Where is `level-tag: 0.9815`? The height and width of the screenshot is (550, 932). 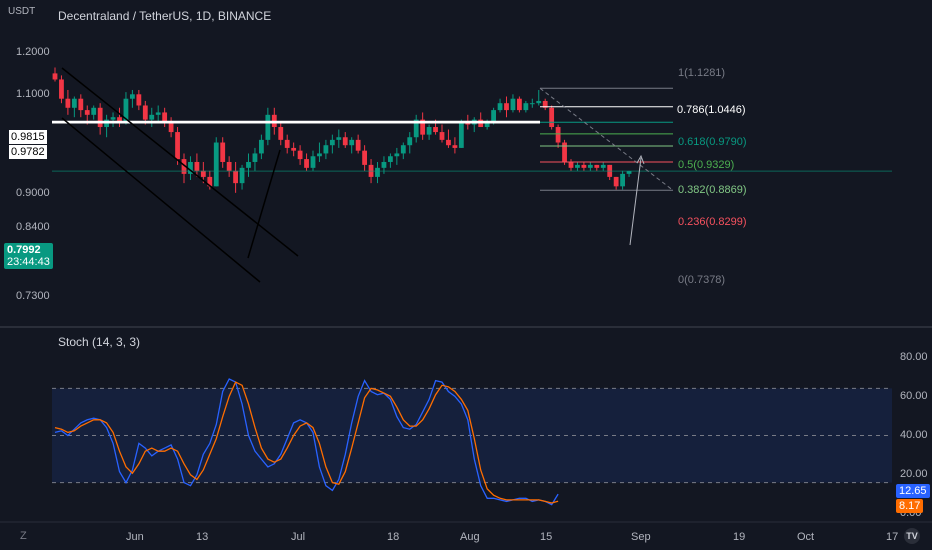 level-tag: 0.9815 is located at coordinates (28, 137).